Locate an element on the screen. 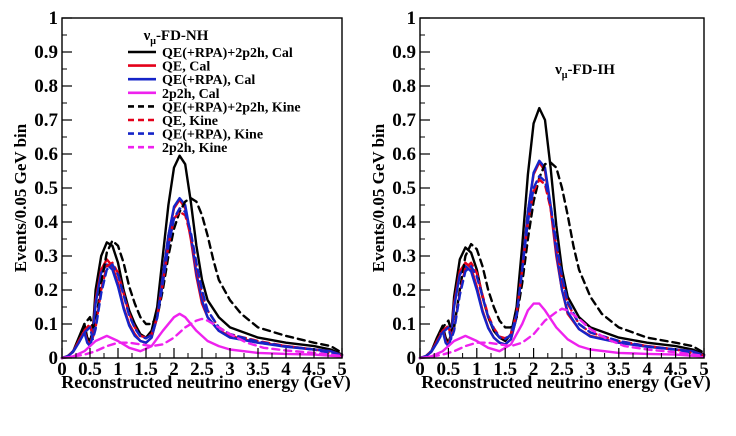  legend-entry: QE, Cal is located at coordinates (186, 67).